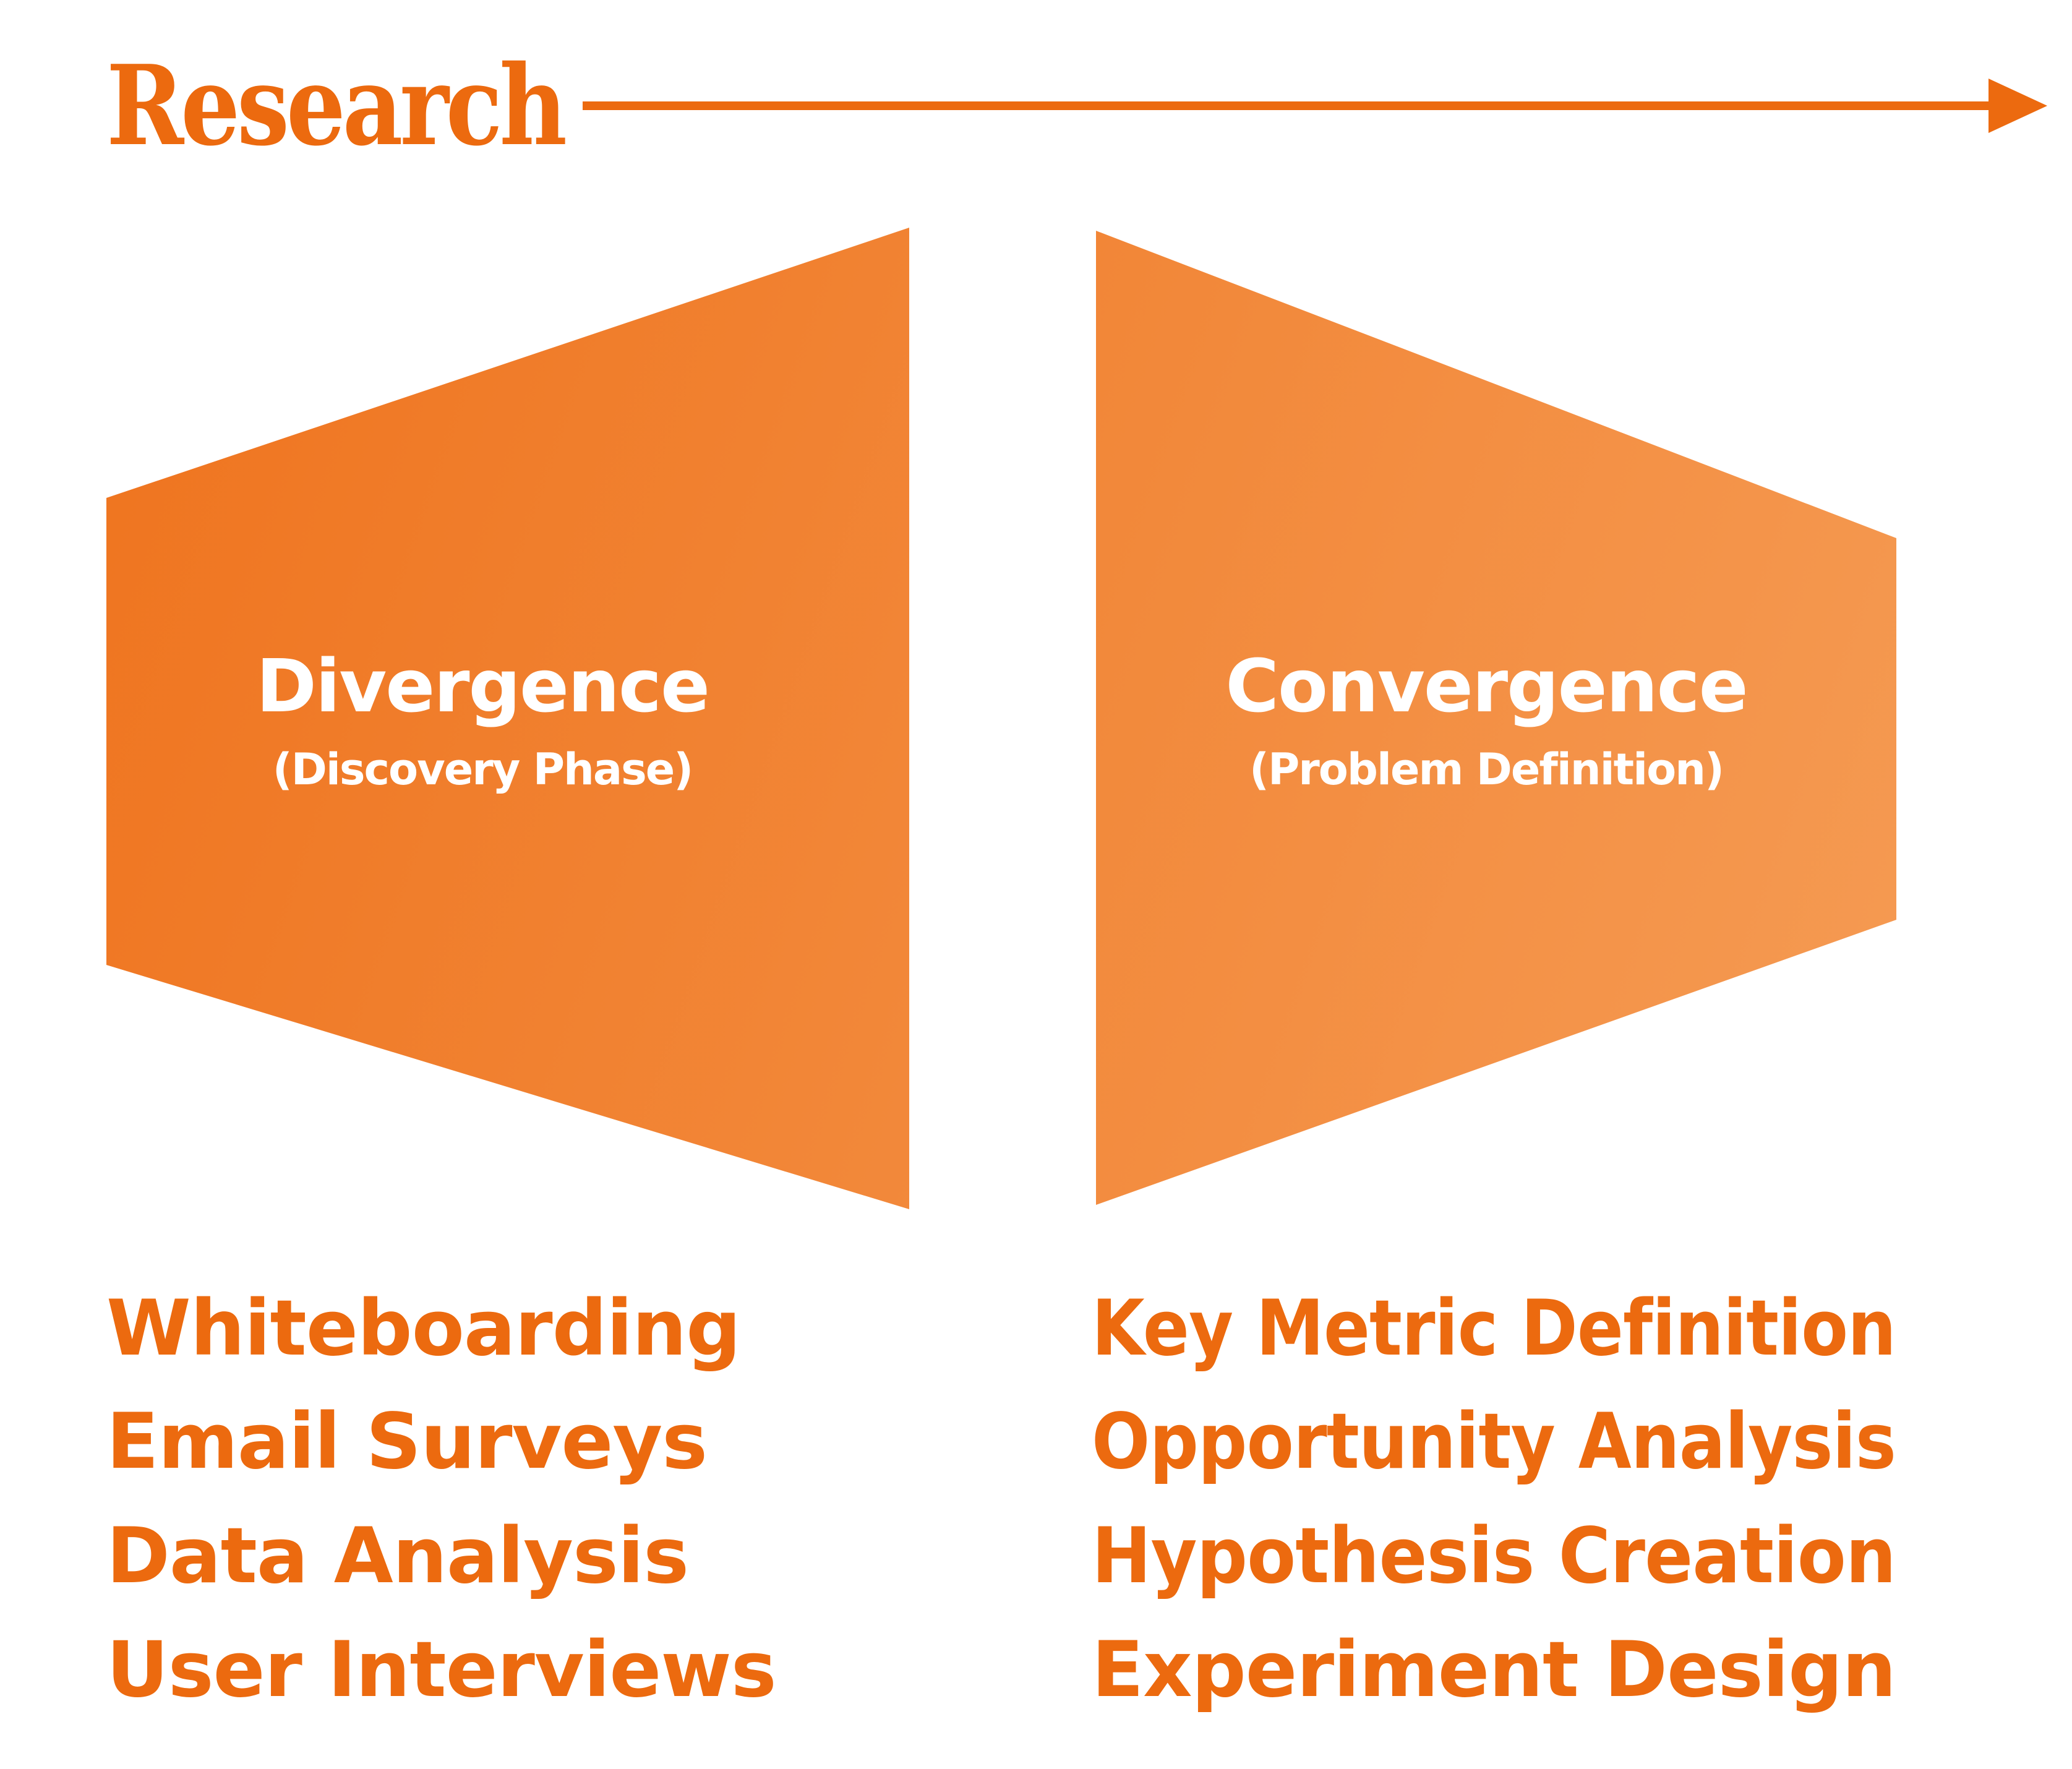 This screenshot has width=2072, height=1769. What do you see at coordinates (1494, 1328) in the screenshot?
I see `convergence-item: Key Metric Definition` at bounding box center [1494, 1328].